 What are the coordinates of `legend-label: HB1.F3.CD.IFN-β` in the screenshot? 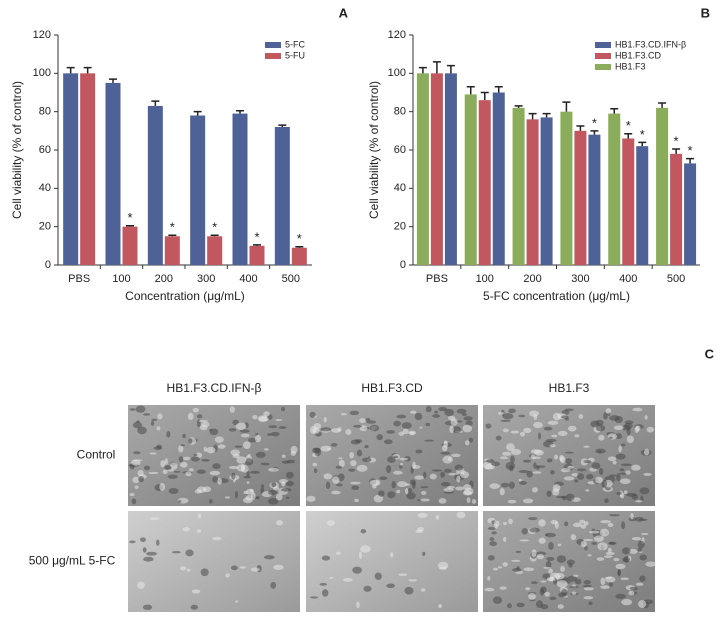 It's located at (650, 44).